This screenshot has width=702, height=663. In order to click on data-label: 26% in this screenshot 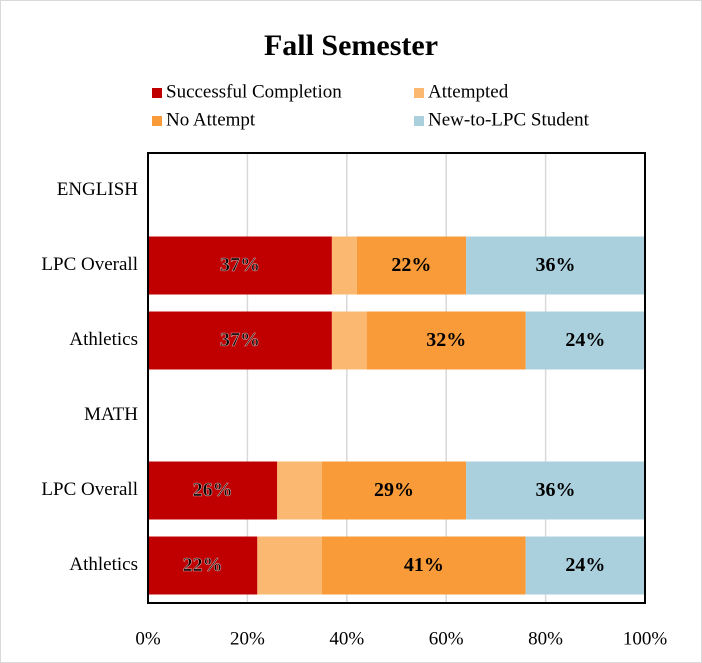, I will do `click(213, 490)`.